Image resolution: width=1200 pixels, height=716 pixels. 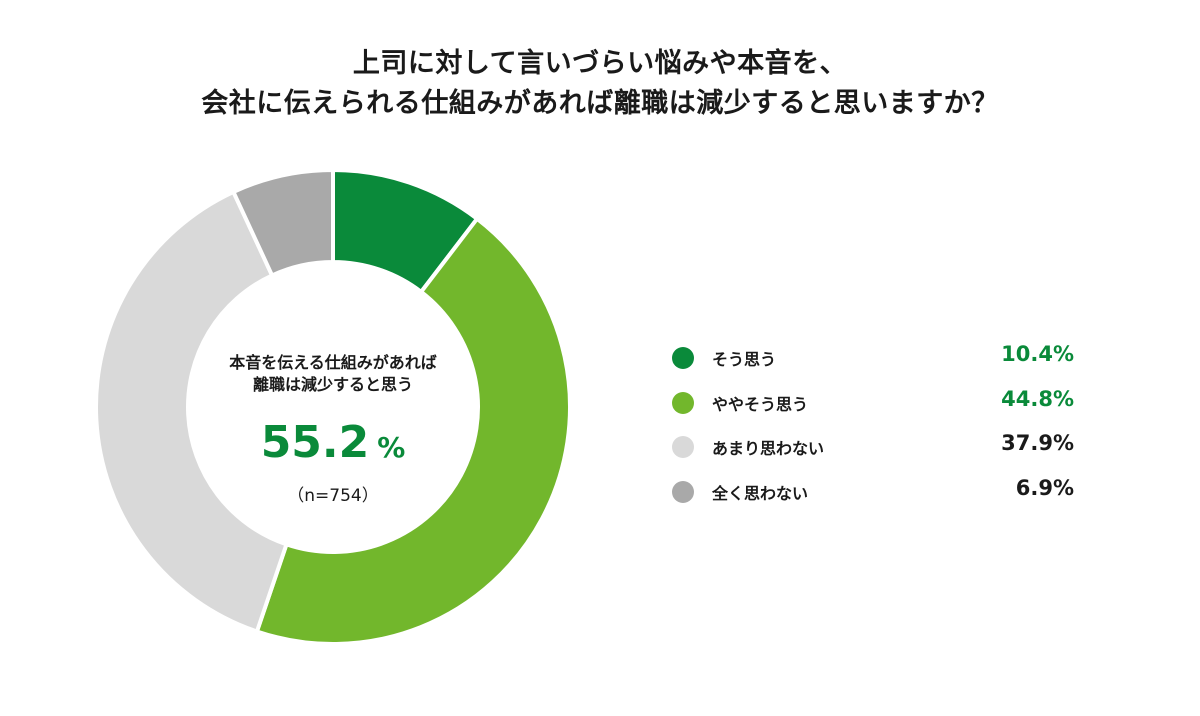 I want to click on center-sample-size: （n=754）, so click(x=333, y=496).